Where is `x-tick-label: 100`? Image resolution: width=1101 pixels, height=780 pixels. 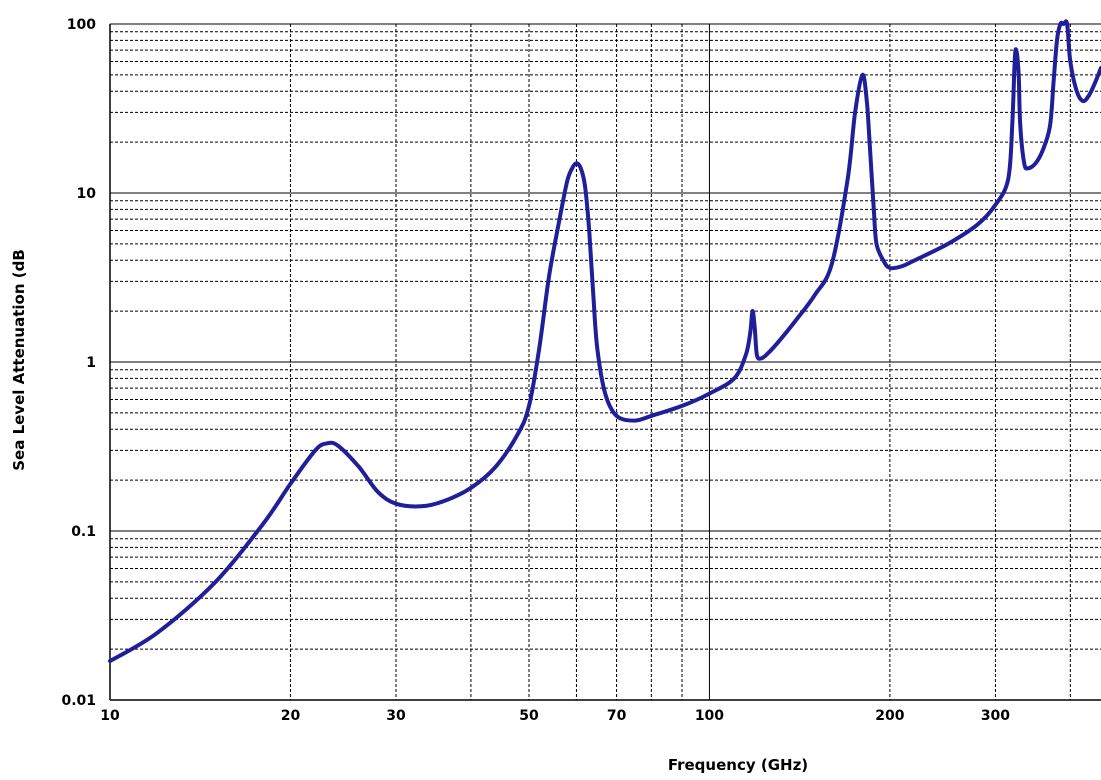
x-tick-label: 100 is located at coordinates (709, 716).